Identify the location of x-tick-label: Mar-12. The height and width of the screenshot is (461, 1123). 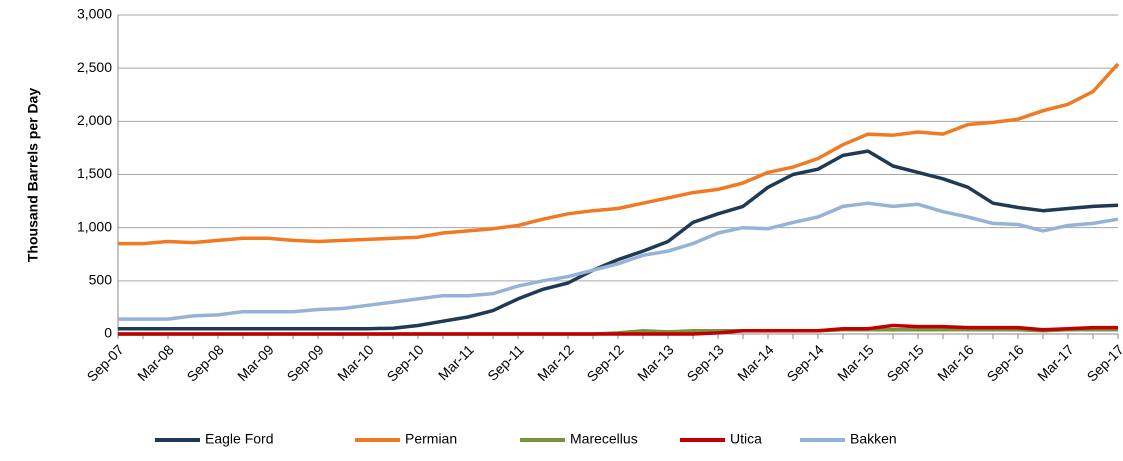
(555, 362).